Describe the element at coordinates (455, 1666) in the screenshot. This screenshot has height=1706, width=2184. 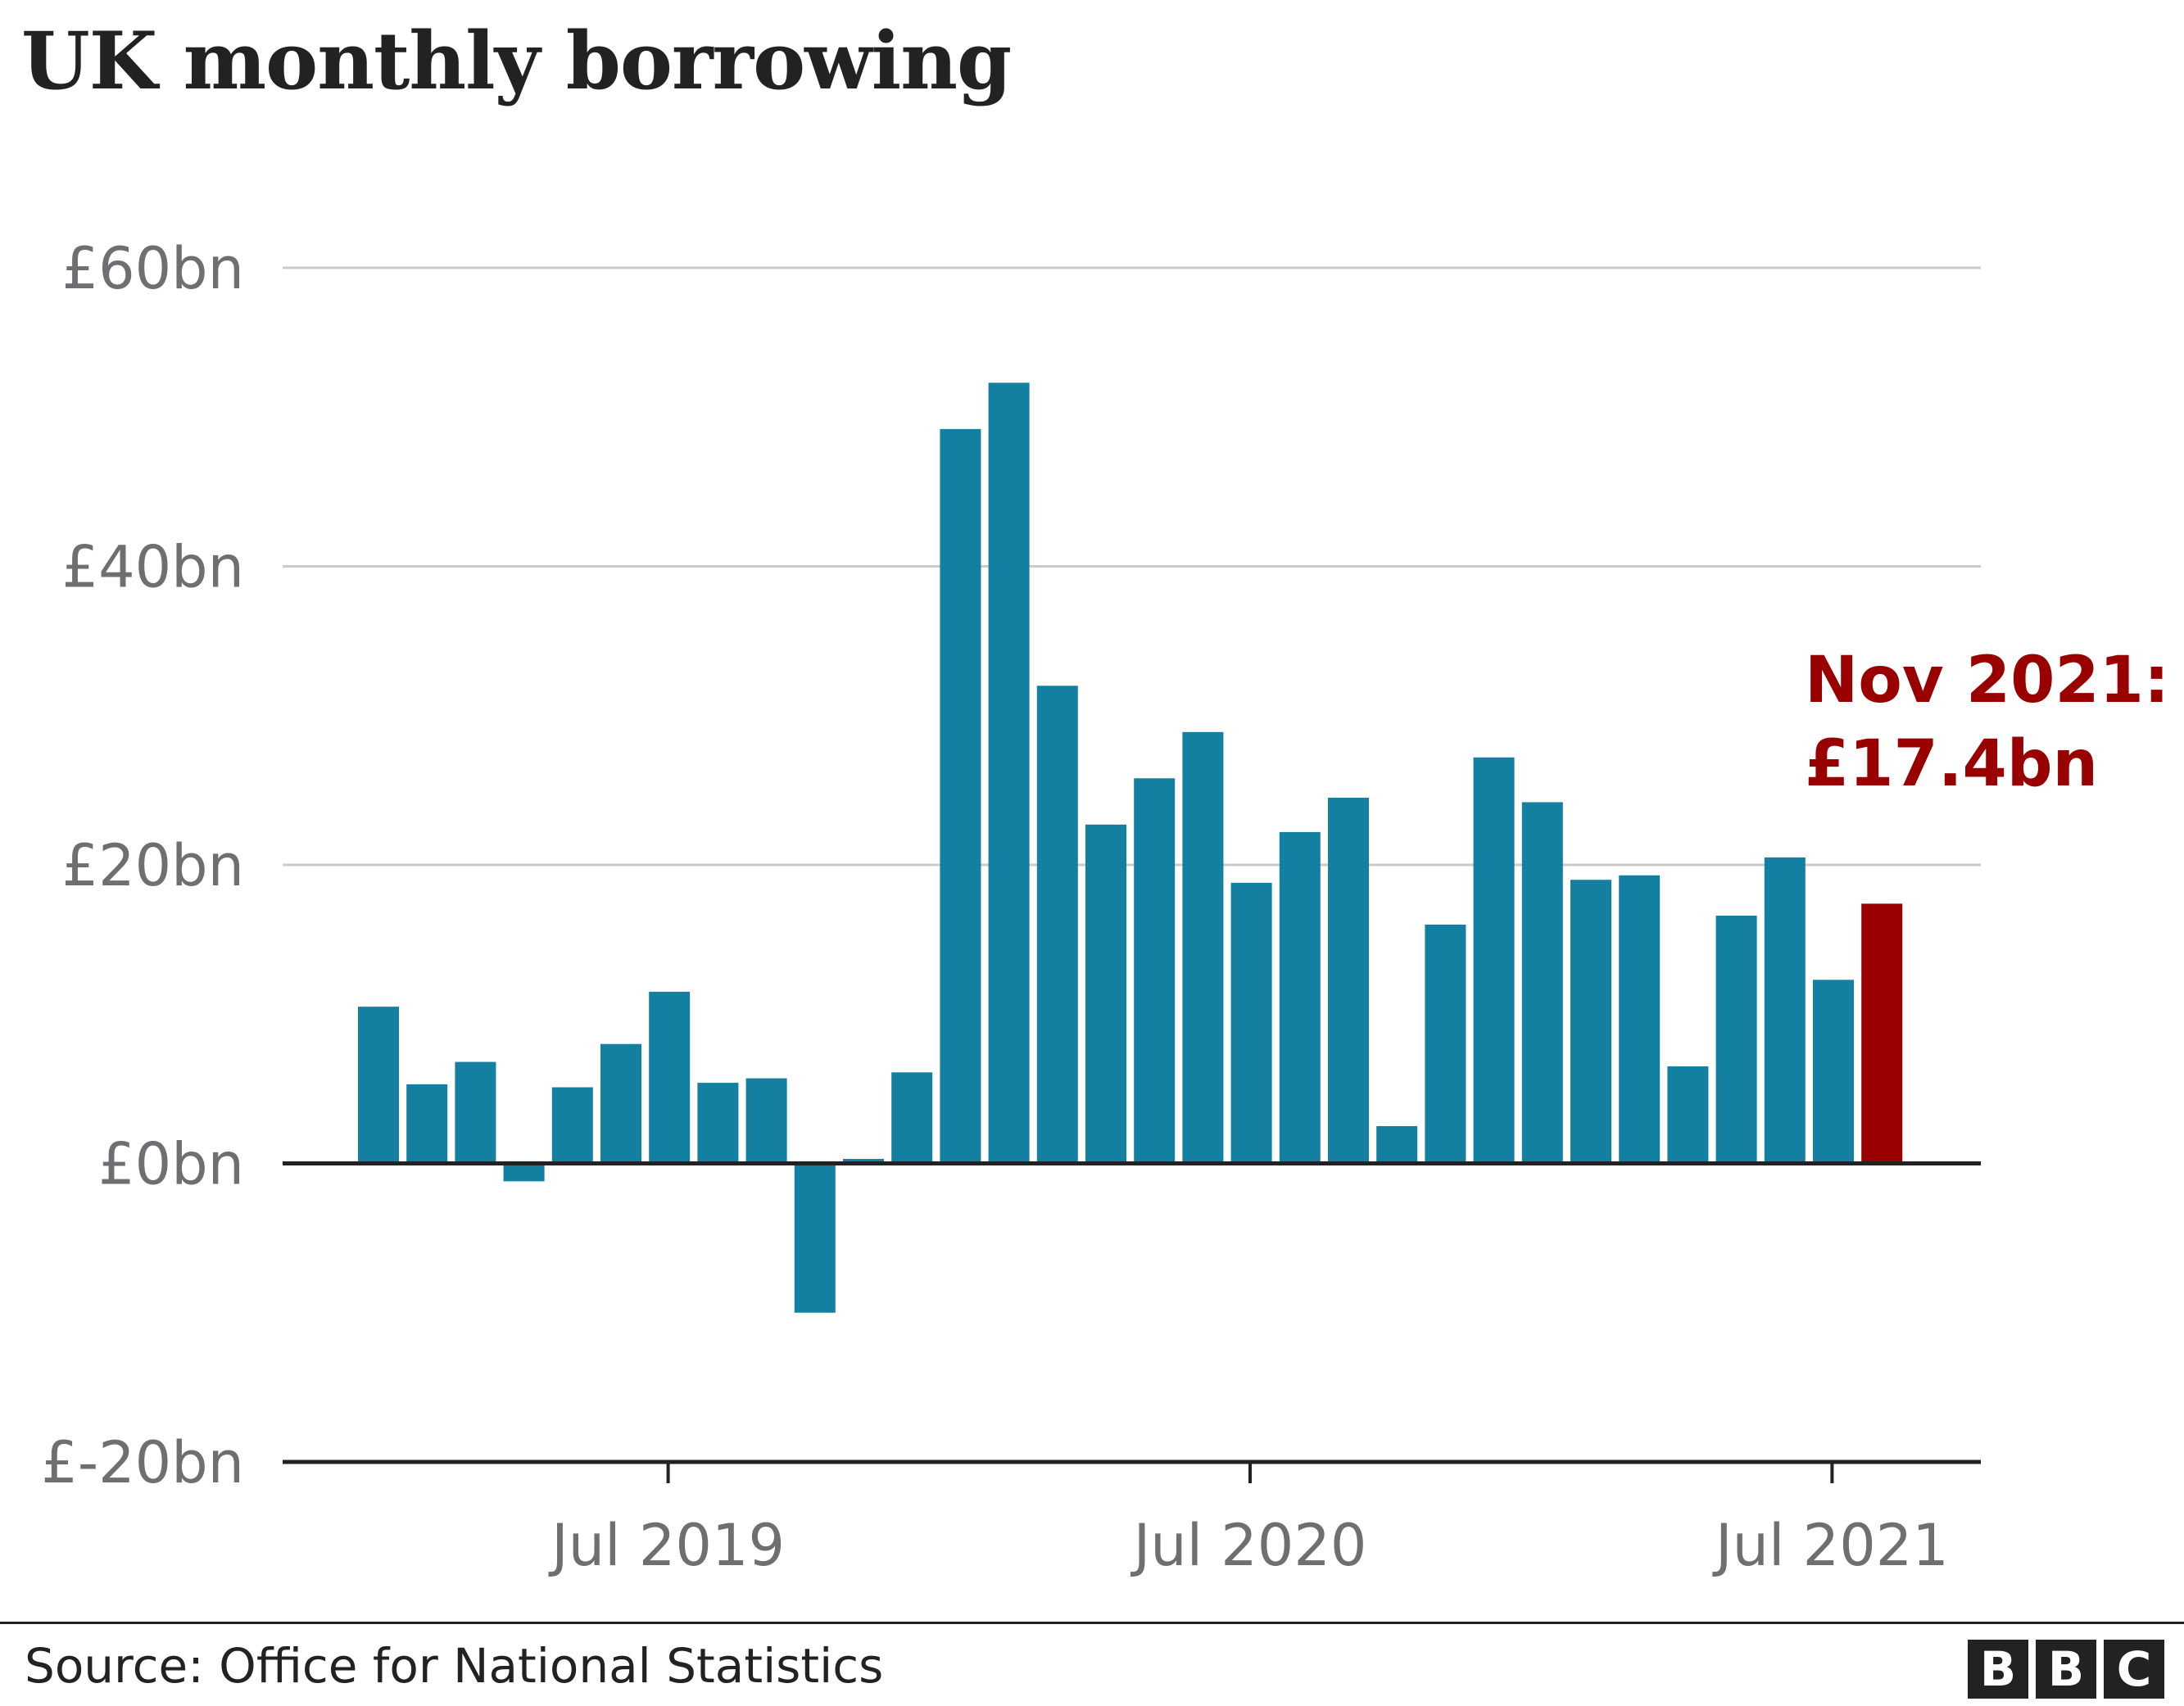
I see `source-note: Source: Office for National Statistics` at that location.